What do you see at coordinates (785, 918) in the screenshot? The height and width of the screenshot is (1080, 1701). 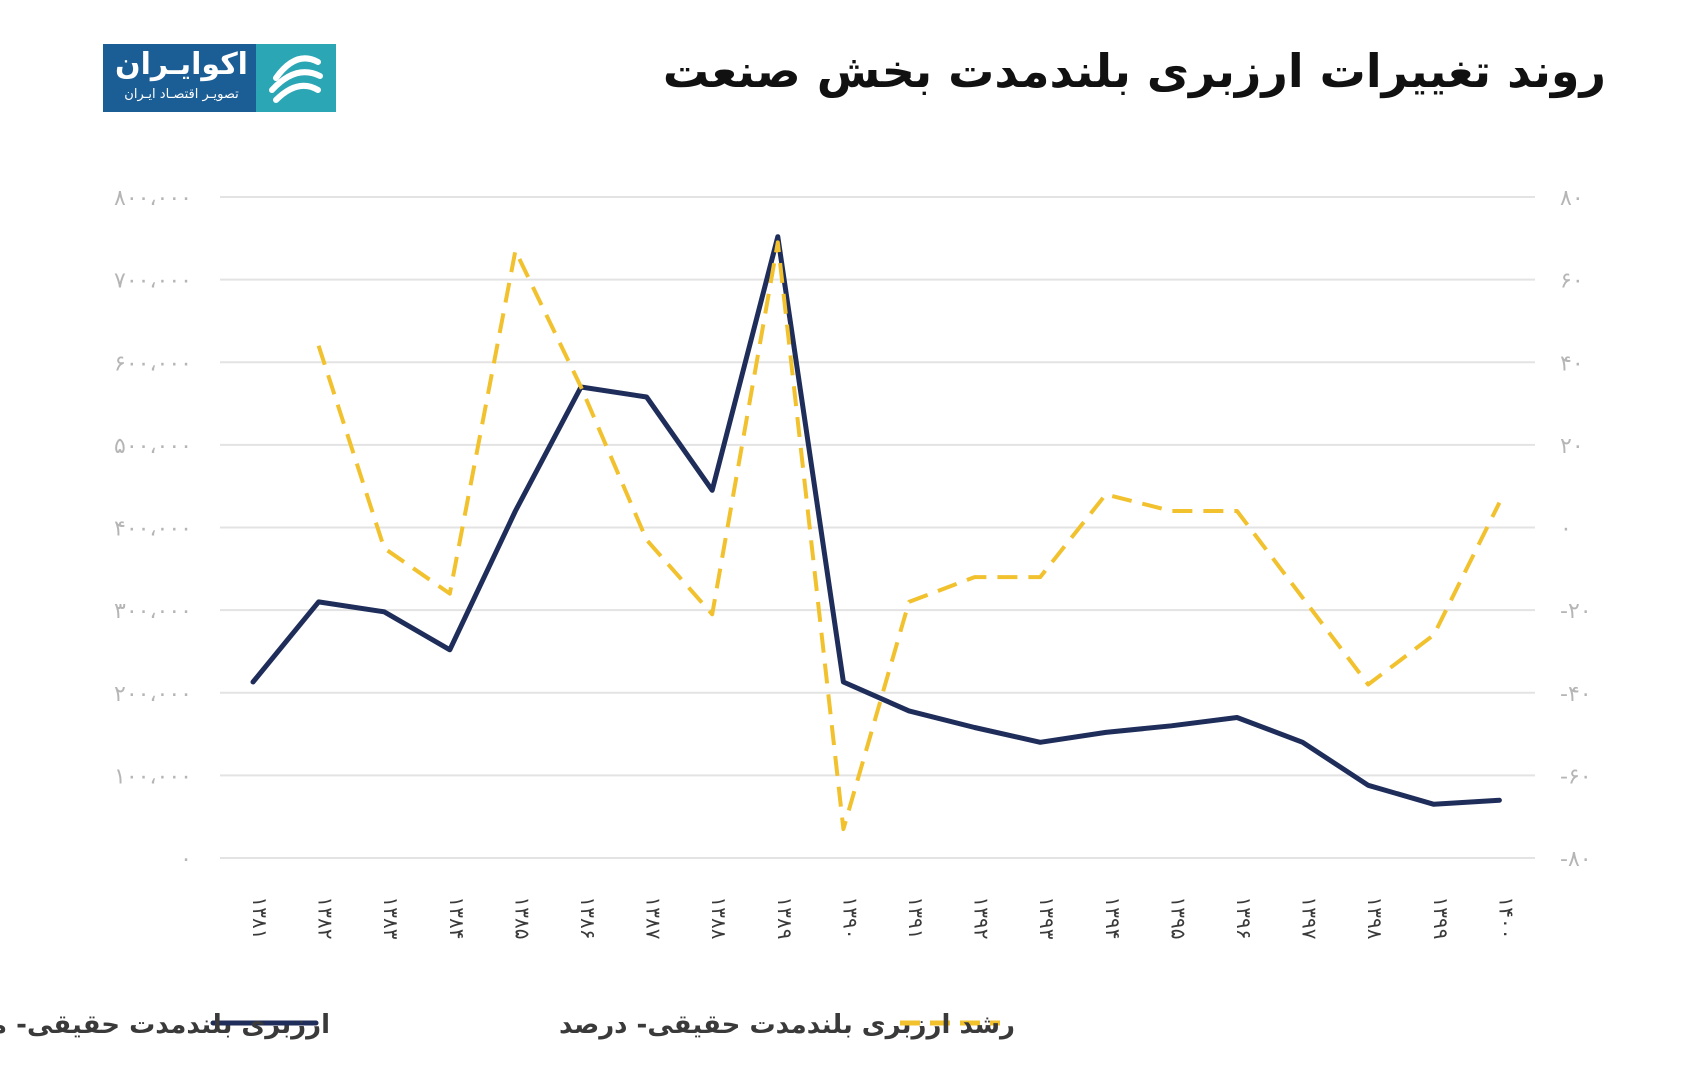 I see `x-axis-tick-label: ۱۳۸۹` at bounding box center [785, 918].